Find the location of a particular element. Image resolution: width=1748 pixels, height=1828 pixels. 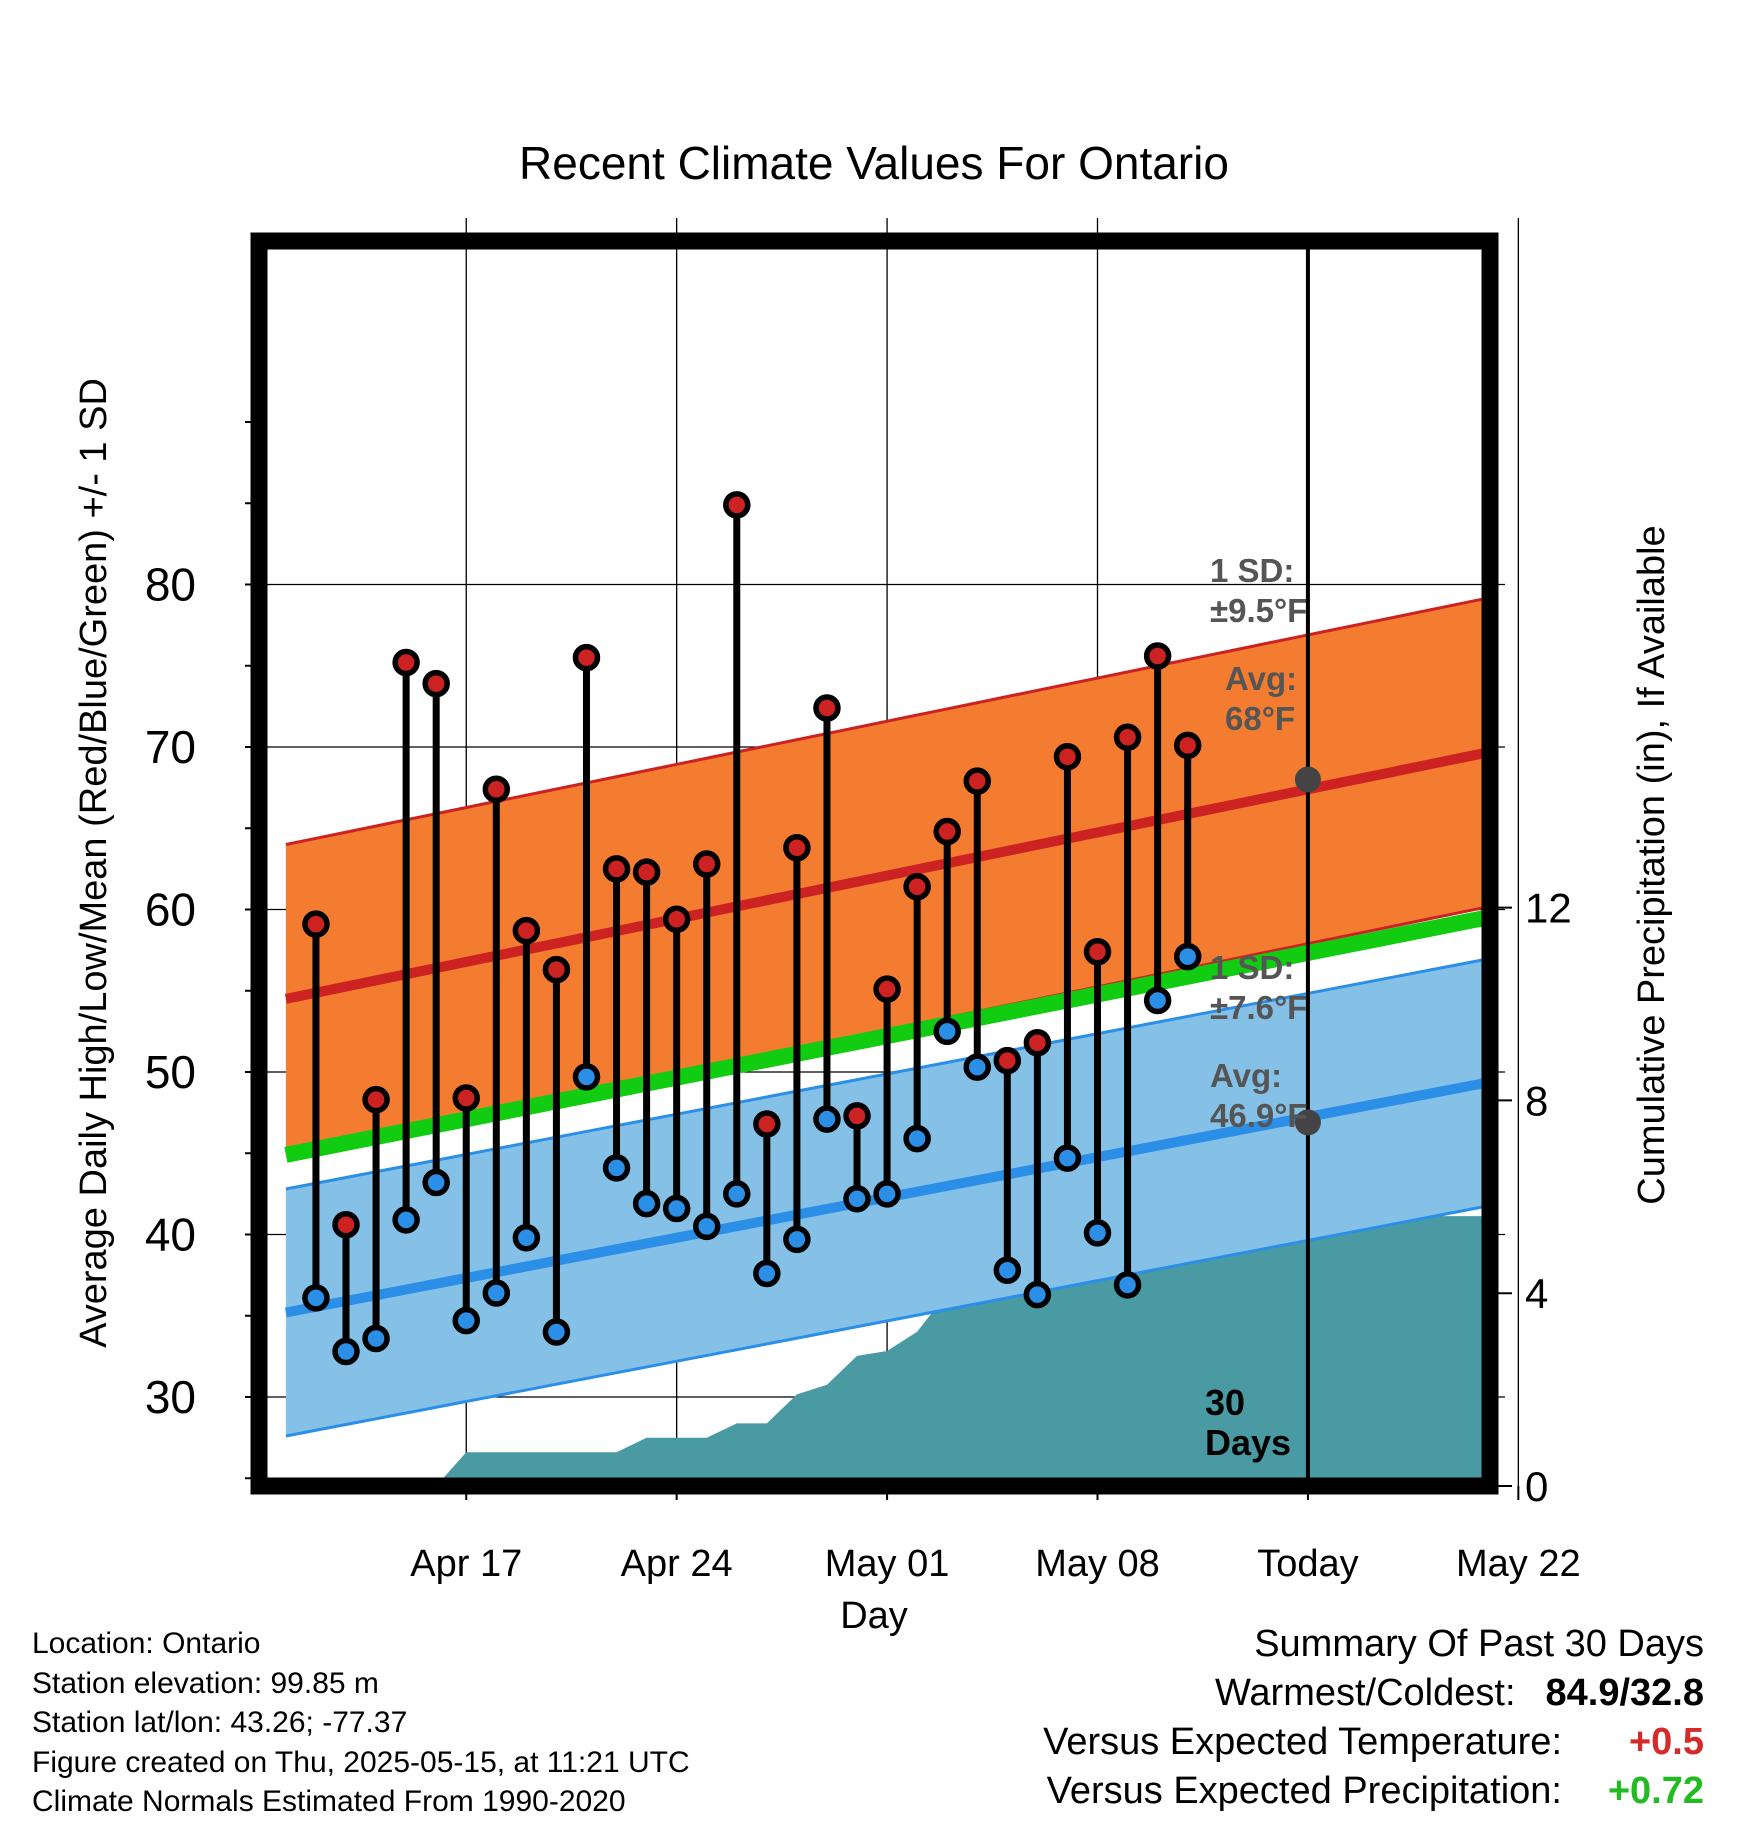

precip-layer is located at coordinates (961, 1348).